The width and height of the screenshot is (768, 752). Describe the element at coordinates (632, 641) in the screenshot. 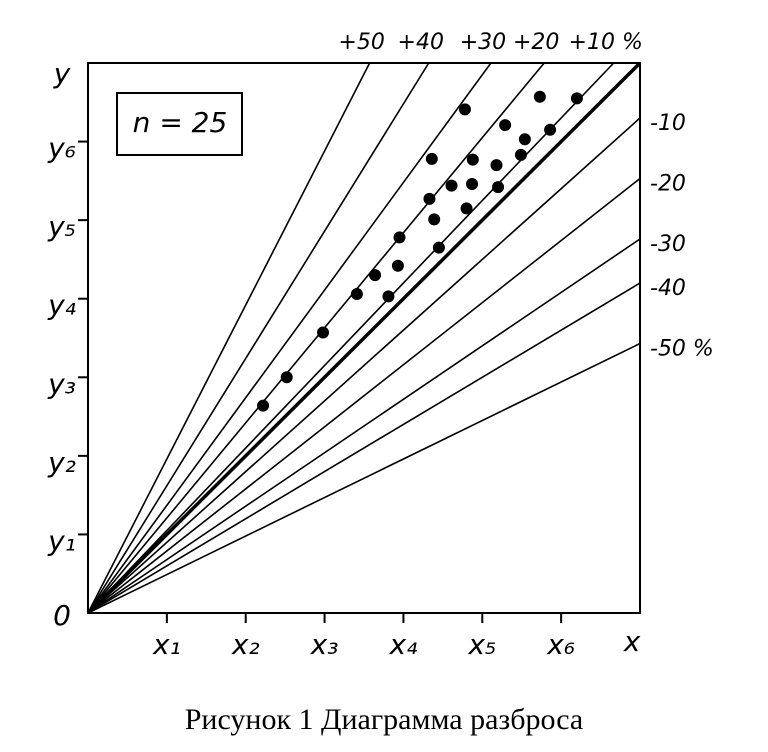

I see `x-axis-label: x` at that location.